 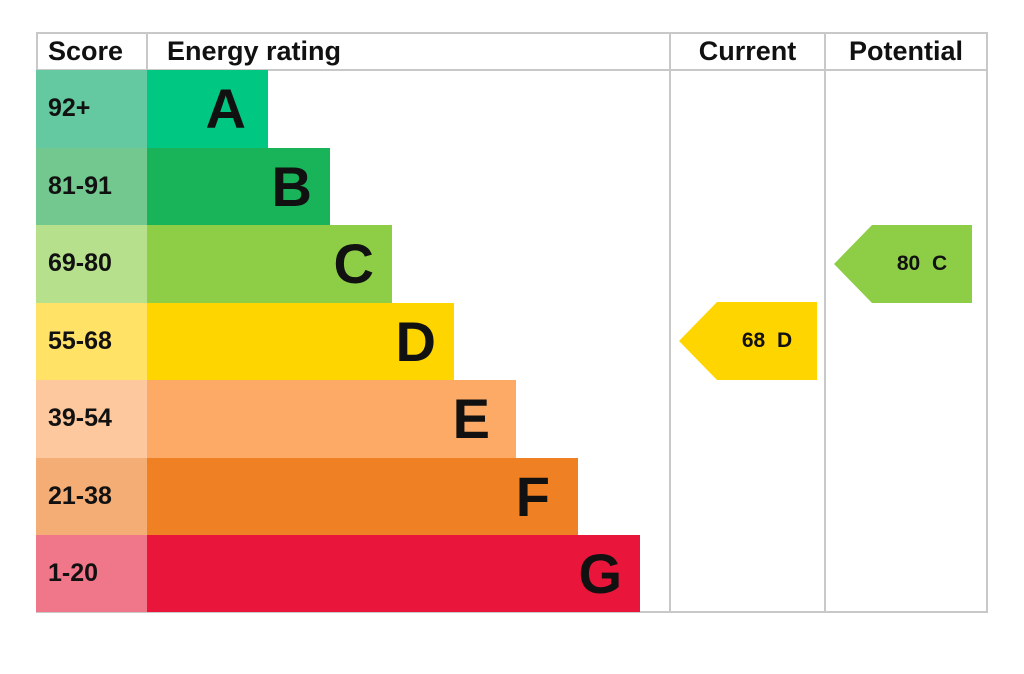 I want to click on band-bar-c: C, so click(x=269, y=264).